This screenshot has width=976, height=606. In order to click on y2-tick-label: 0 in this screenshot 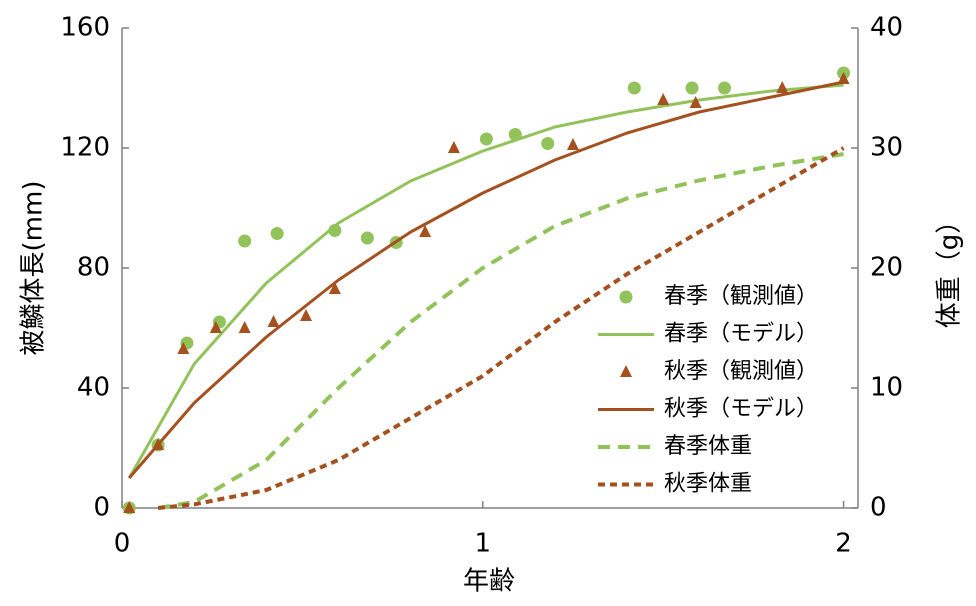, I will do `click(878, 508)`.